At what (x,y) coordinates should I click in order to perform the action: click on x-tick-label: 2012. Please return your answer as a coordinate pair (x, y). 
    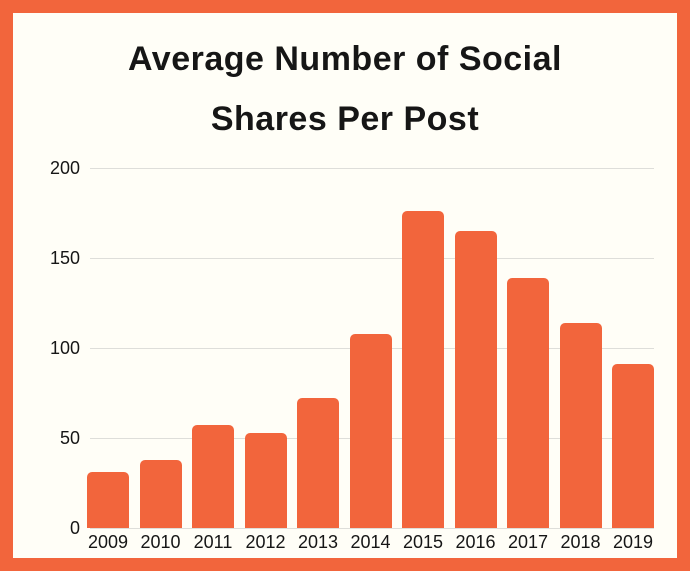
    Looking at the image, I should click on (265, 542).